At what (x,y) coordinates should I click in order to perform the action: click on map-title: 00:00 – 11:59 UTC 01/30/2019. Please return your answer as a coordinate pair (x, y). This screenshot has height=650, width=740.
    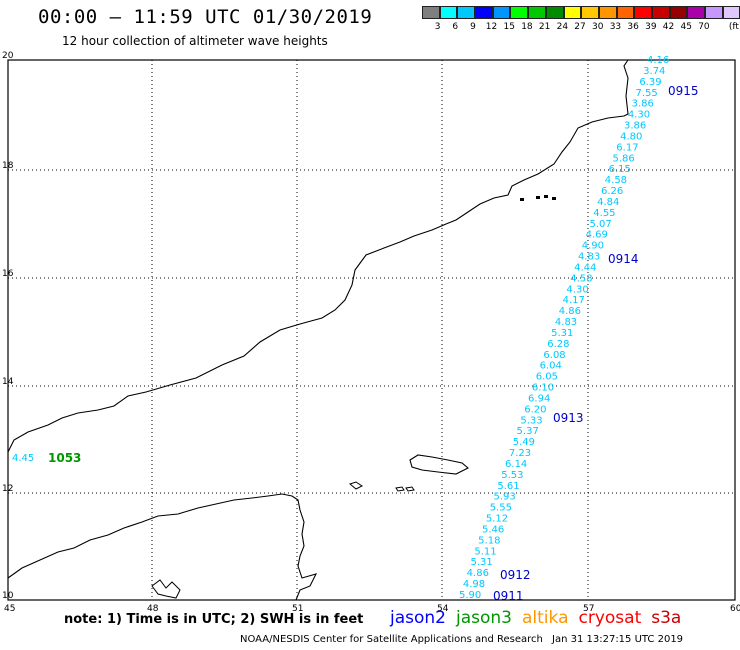
    Looking at the image, I should click on (205, 17).